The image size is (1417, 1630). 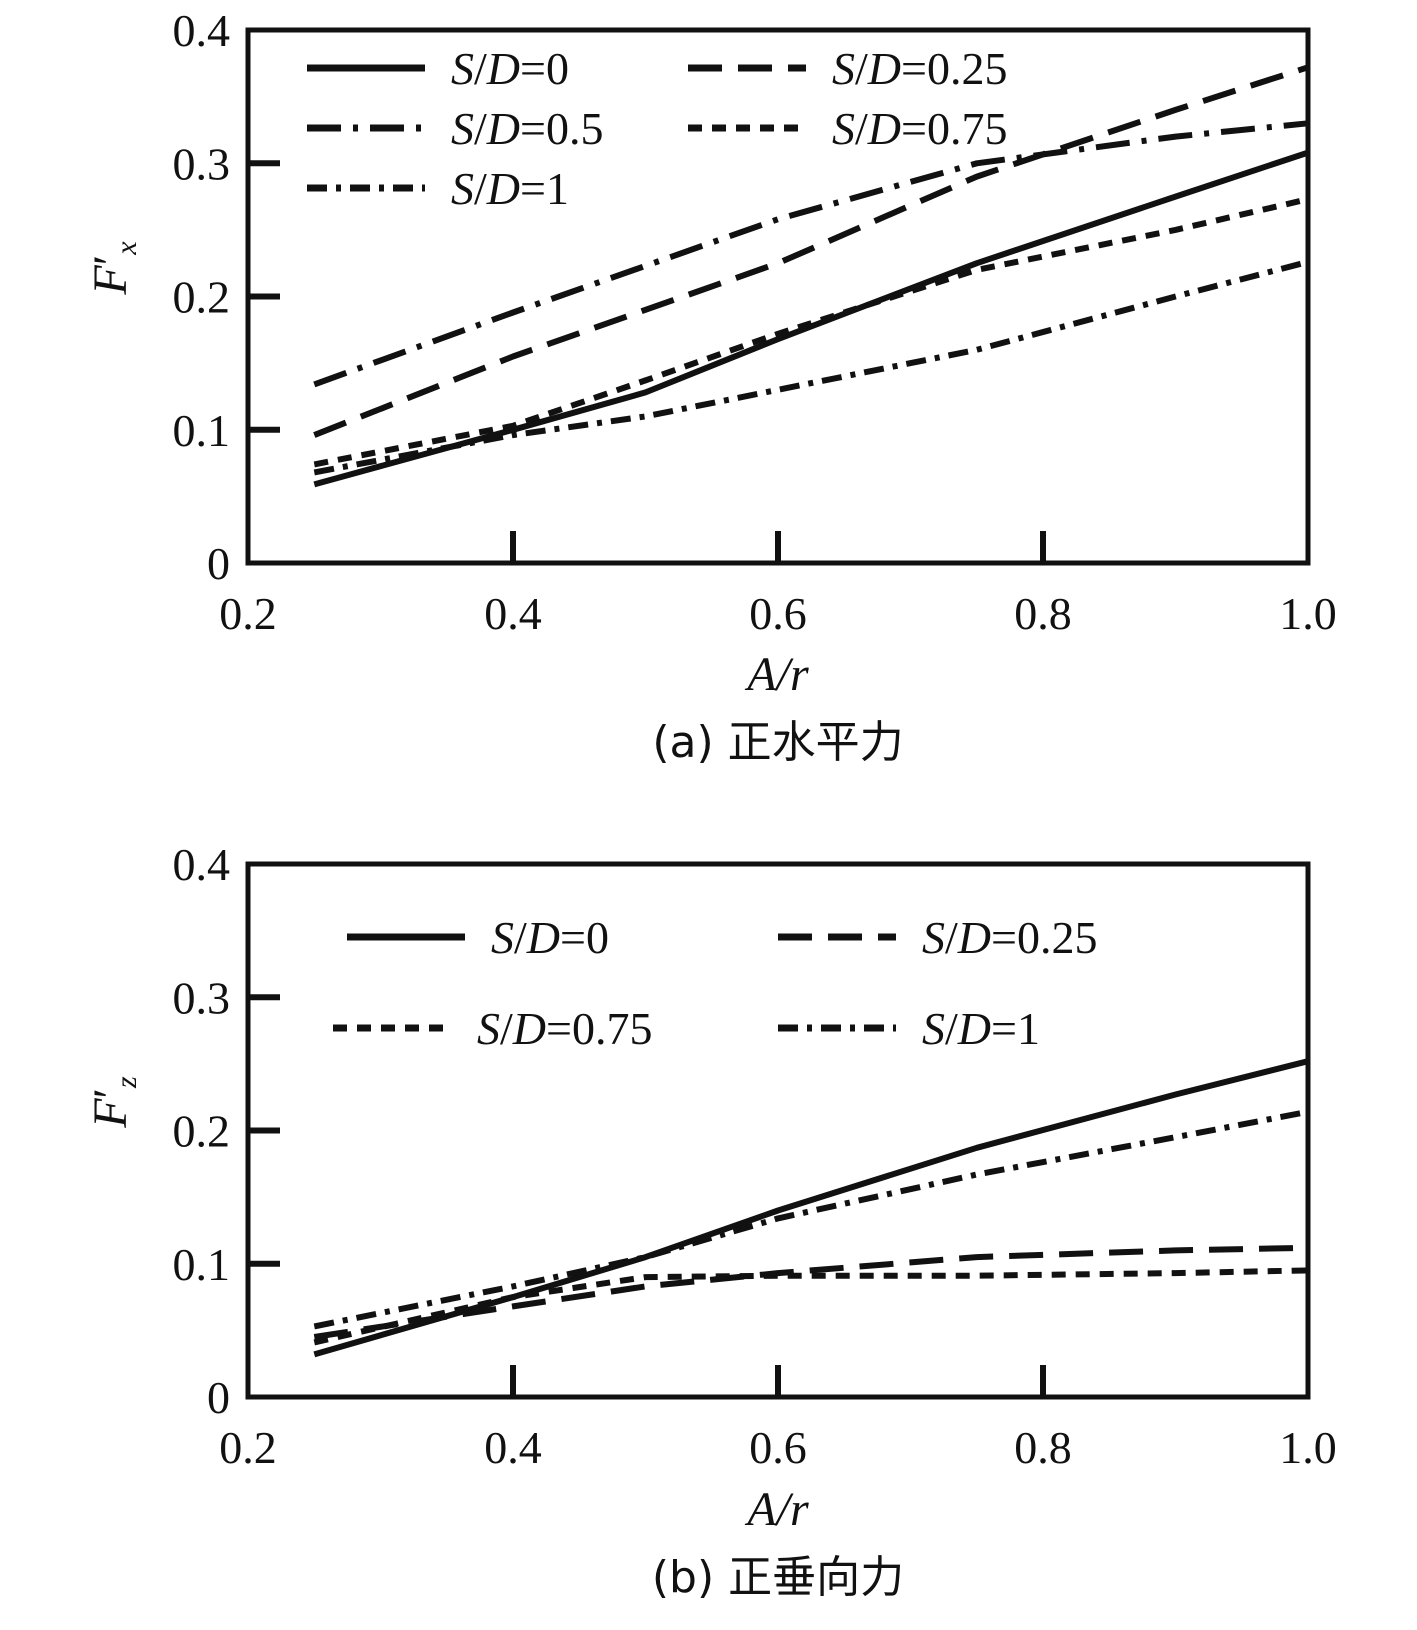 What do you see at coordinates (202, 1264) in the screenshot?
I see `panel-b-y-tick-label: 0.1` at bounding box center [202, 1264].